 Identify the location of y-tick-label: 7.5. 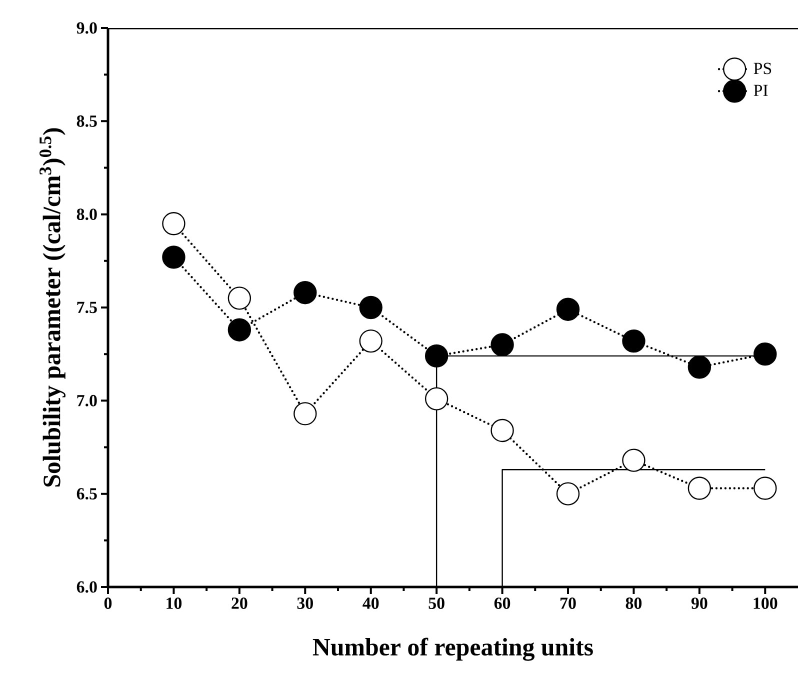
(87, 308).